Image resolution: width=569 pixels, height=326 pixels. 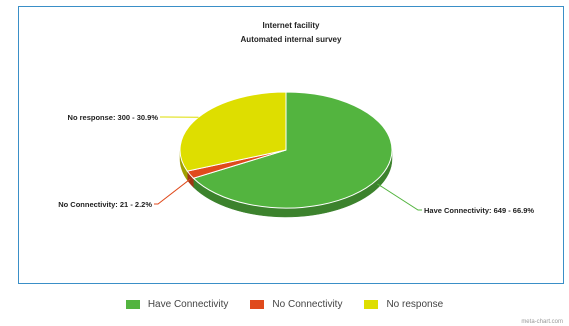 What do you see at coordinates (233, 131) in the screenshot?
I see `pie-slice-no-response` at bounding box center [233, 131].